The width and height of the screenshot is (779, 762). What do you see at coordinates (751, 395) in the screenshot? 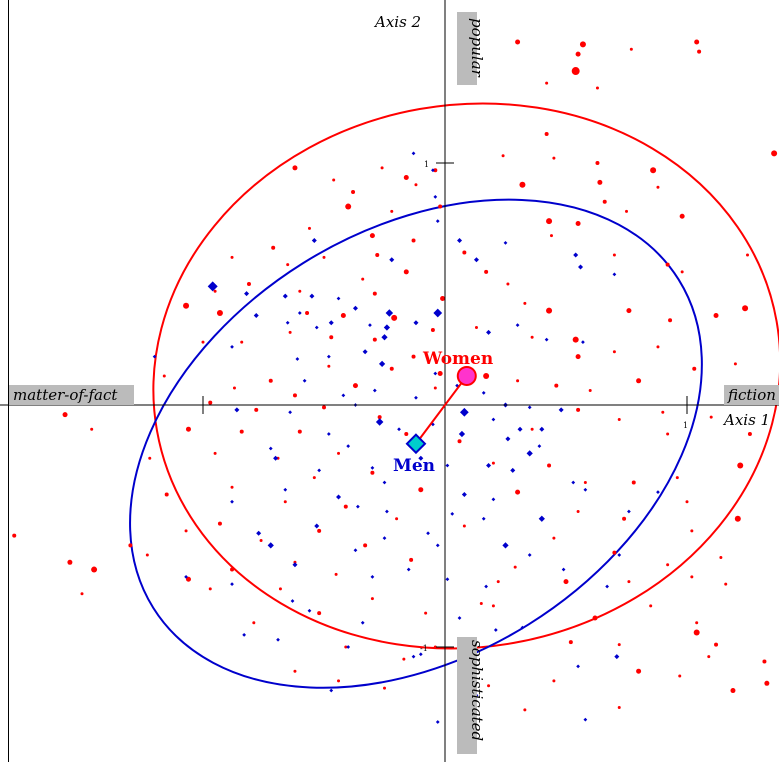
I see `pole-label-right: fiction` at bounding box center [751, 395].